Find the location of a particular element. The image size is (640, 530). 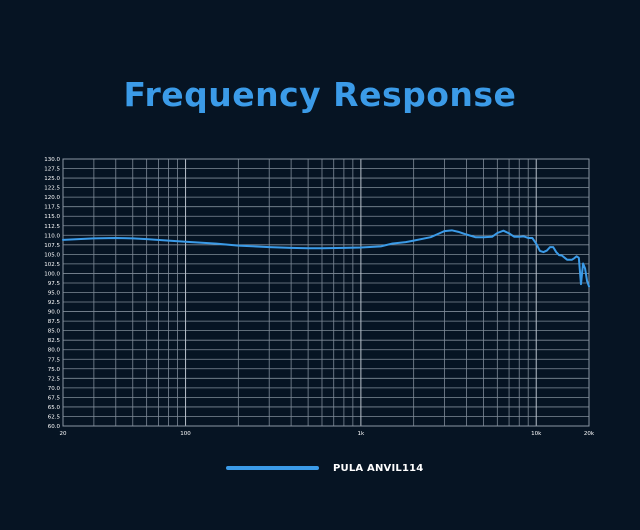

y-tick-label: 67.5 is located at coordinates (54, 398).